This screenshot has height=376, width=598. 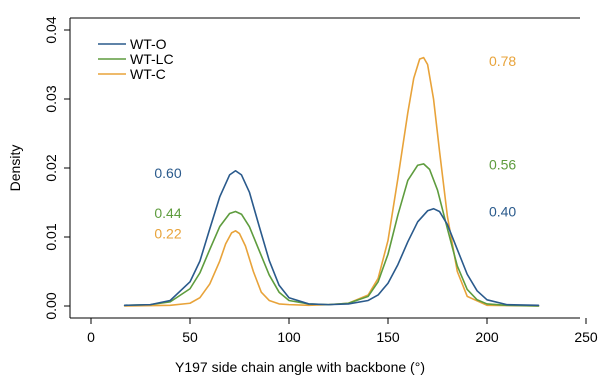 What do you see at coordinates (300, 367) in the screenshot?
I see `x-axis-label: Y197 side chain angle with backbone (°)` at bounding box center [300, 367].